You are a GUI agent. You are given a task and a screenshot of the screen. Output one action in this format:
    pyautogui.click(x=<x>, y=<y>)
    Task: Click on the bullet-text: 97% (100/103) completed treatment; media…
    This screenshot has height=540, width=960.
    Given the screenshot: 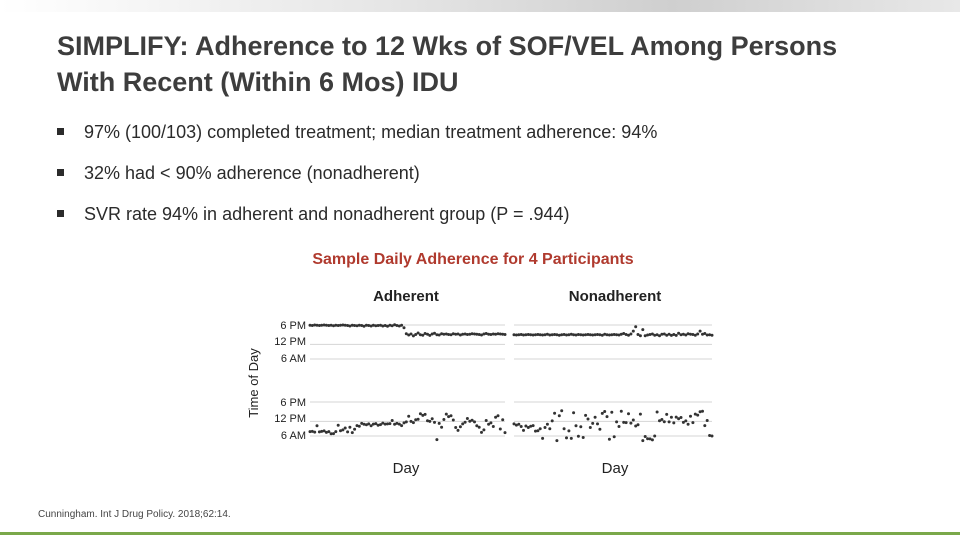 What is the action you would take?
    pyautogui.click(x=371, y=132)
    